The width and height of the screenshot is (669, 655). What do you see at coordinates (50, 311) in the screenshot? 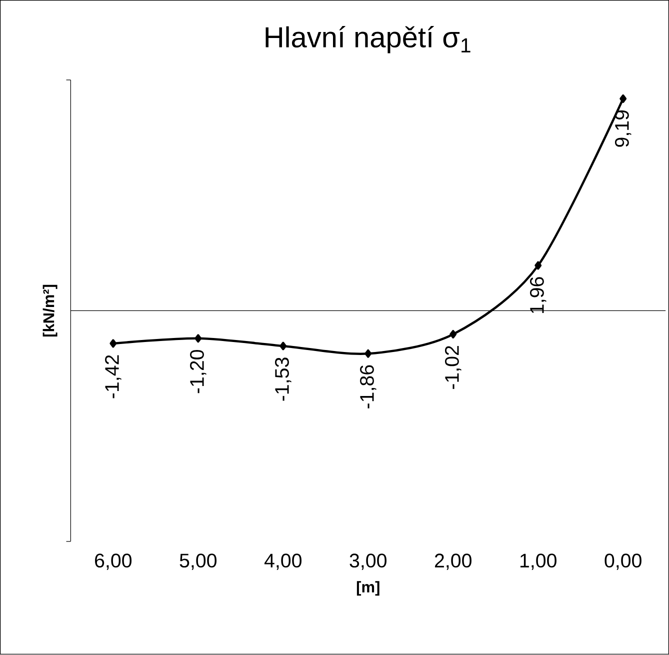
I see `y-axis-title: [kN/m²]` at bounding box center [50, 311].